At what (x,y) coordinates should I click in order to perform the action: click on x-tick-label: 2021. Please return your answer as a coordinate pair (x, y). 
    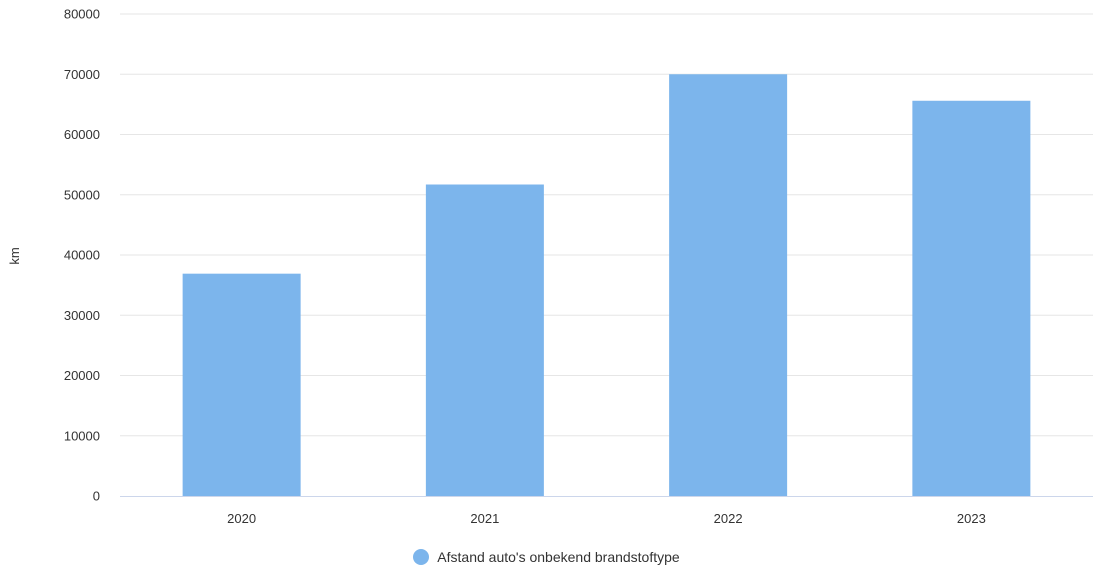
    Looking at the image, I should click on (484, 518).